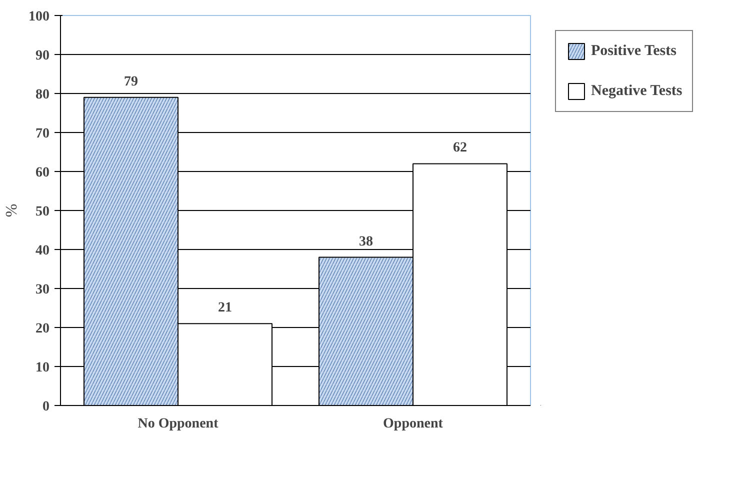 This screenshot has width=744, height=486. What do you see at coordinates (43, 173) in the screenshot?
I see `y-tick-label: 60` at bounding box center [43, 173].